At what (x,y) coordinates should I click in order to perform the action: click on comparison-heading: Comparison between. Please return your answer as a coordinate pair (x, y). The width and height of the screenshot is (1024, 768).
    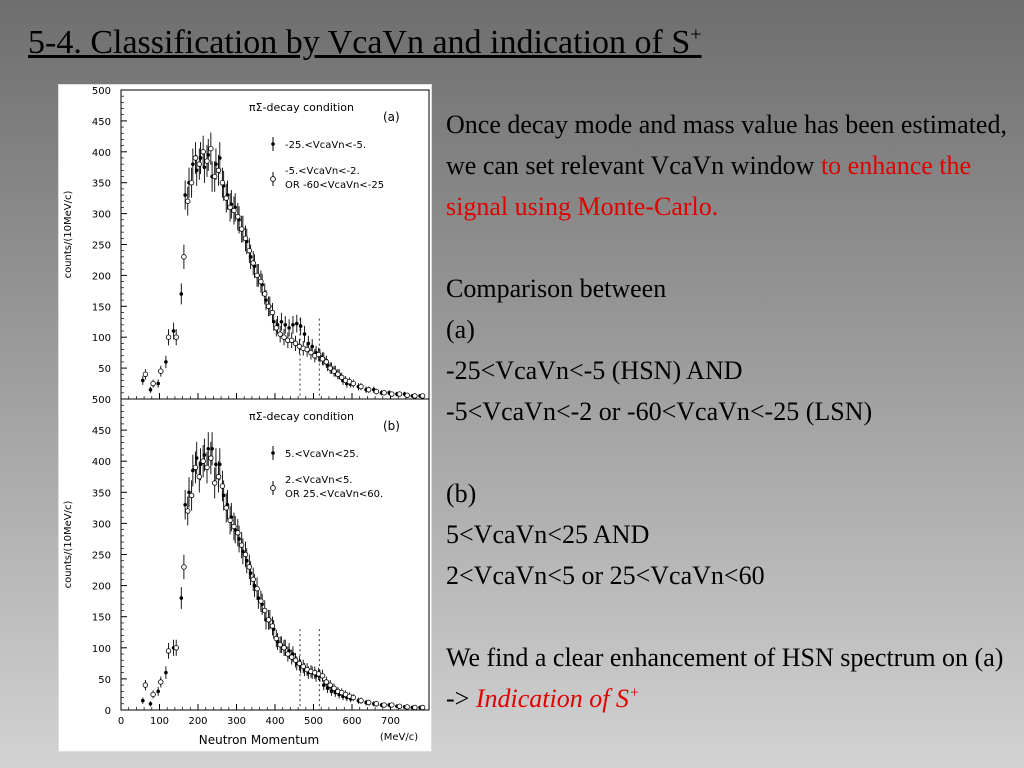
    Looking at the image, I should click on (556, 288).